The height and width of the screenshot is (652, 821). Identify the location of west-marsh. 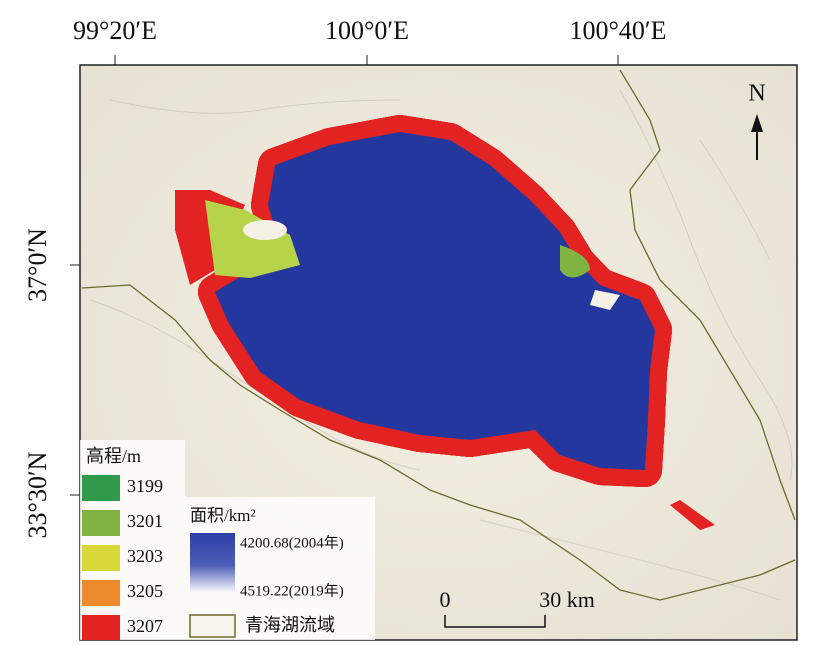
(252, 239).